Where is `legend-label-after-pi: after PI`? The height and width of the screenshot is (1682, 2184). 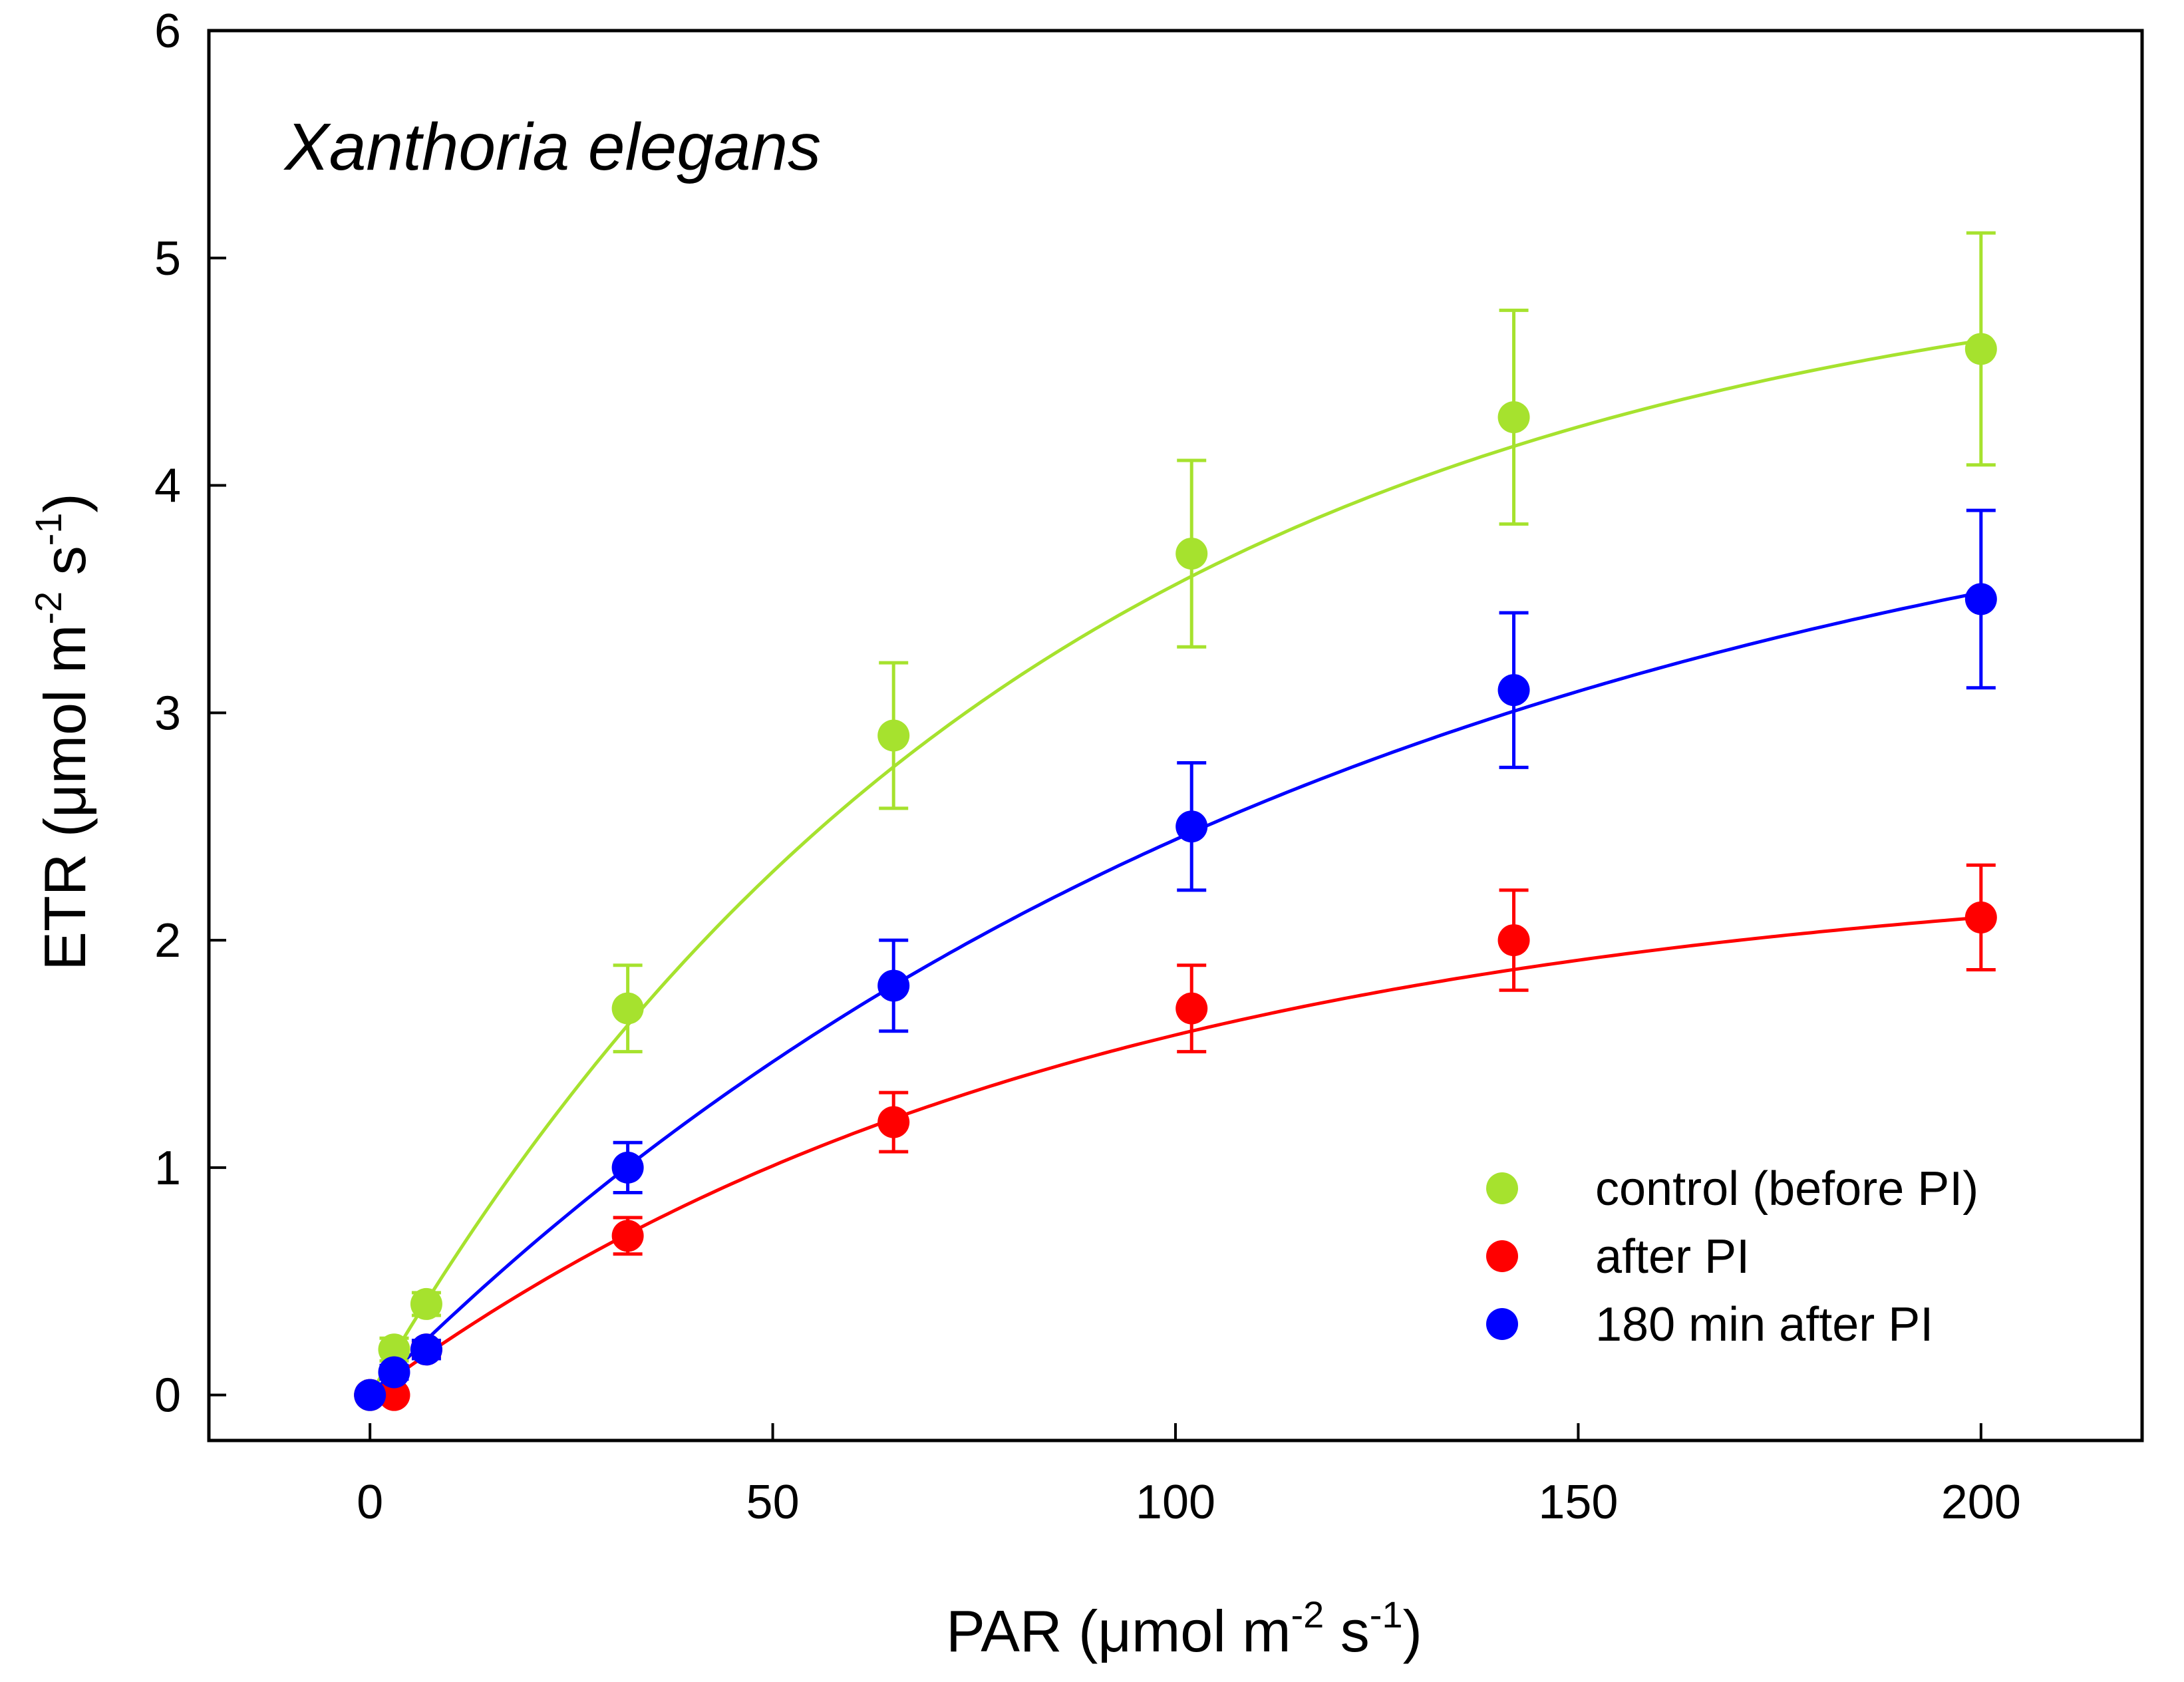
legend-label-after-pi: after PI is located at coordinates (1672, 1256).